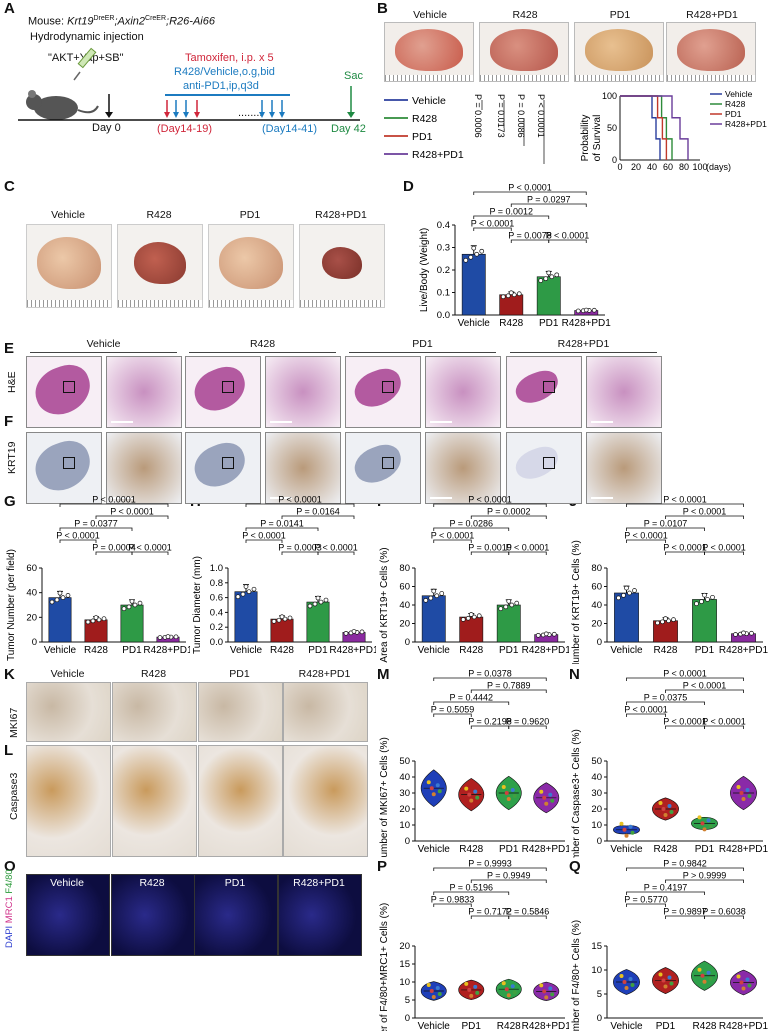 The height and width of the screenshot is (1031, 768). Describe the element at coordinates (9, 908) in the screenshot. I see `mrc1-label: MRC1` at that location.